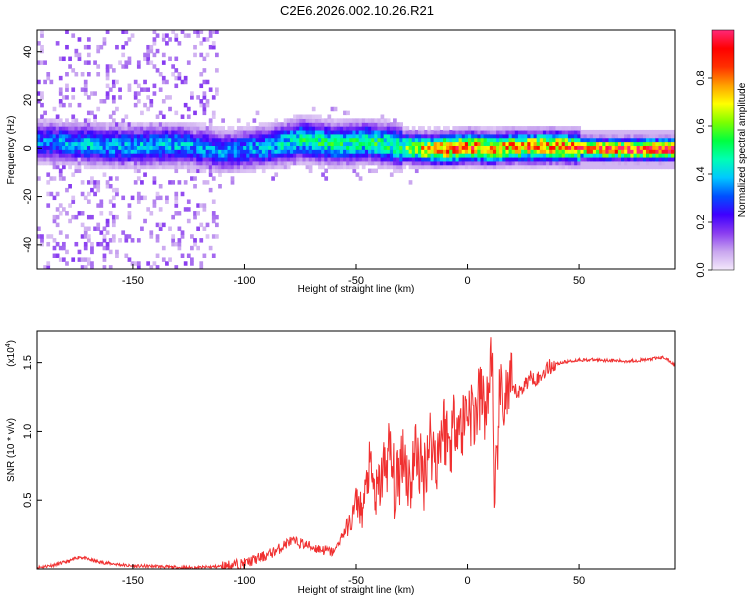 The image size is (750, 605). Describe the element at coordinates (356, 281) in the screenshot. I see `spectrogram-x-tick-label: -50` at that location.